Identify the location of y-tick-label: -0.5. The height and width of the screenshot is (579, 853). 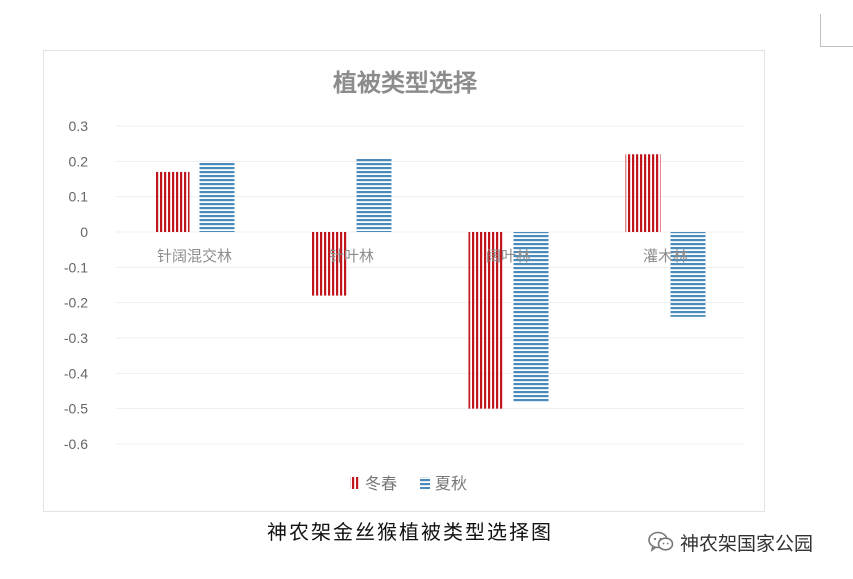
(76, 409).